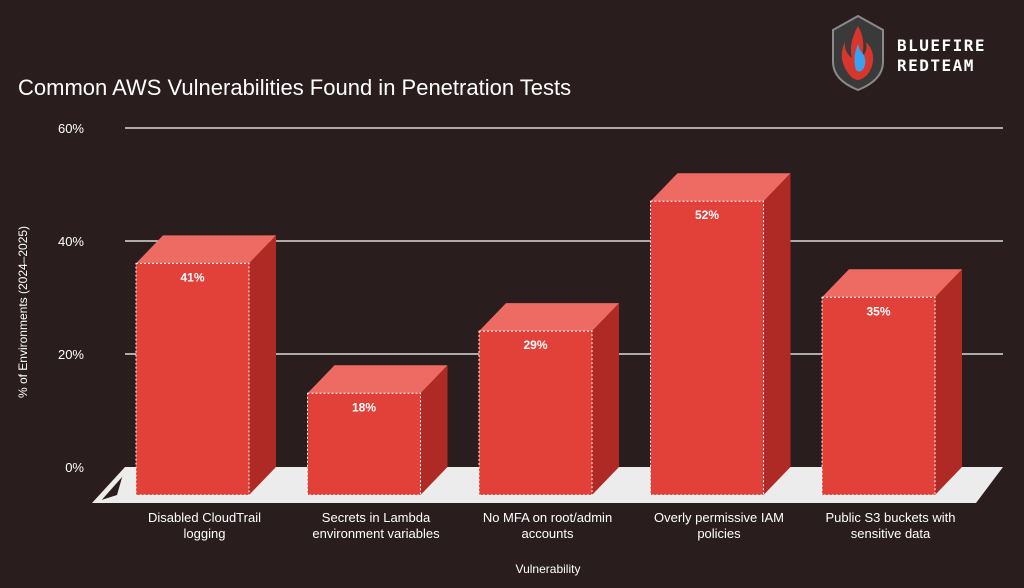 This screenshot has height=588, width=1024. Describe the element at coordinates (891, 533) in the screenshot. I see `x-tick-label: sensitive data` at that location.